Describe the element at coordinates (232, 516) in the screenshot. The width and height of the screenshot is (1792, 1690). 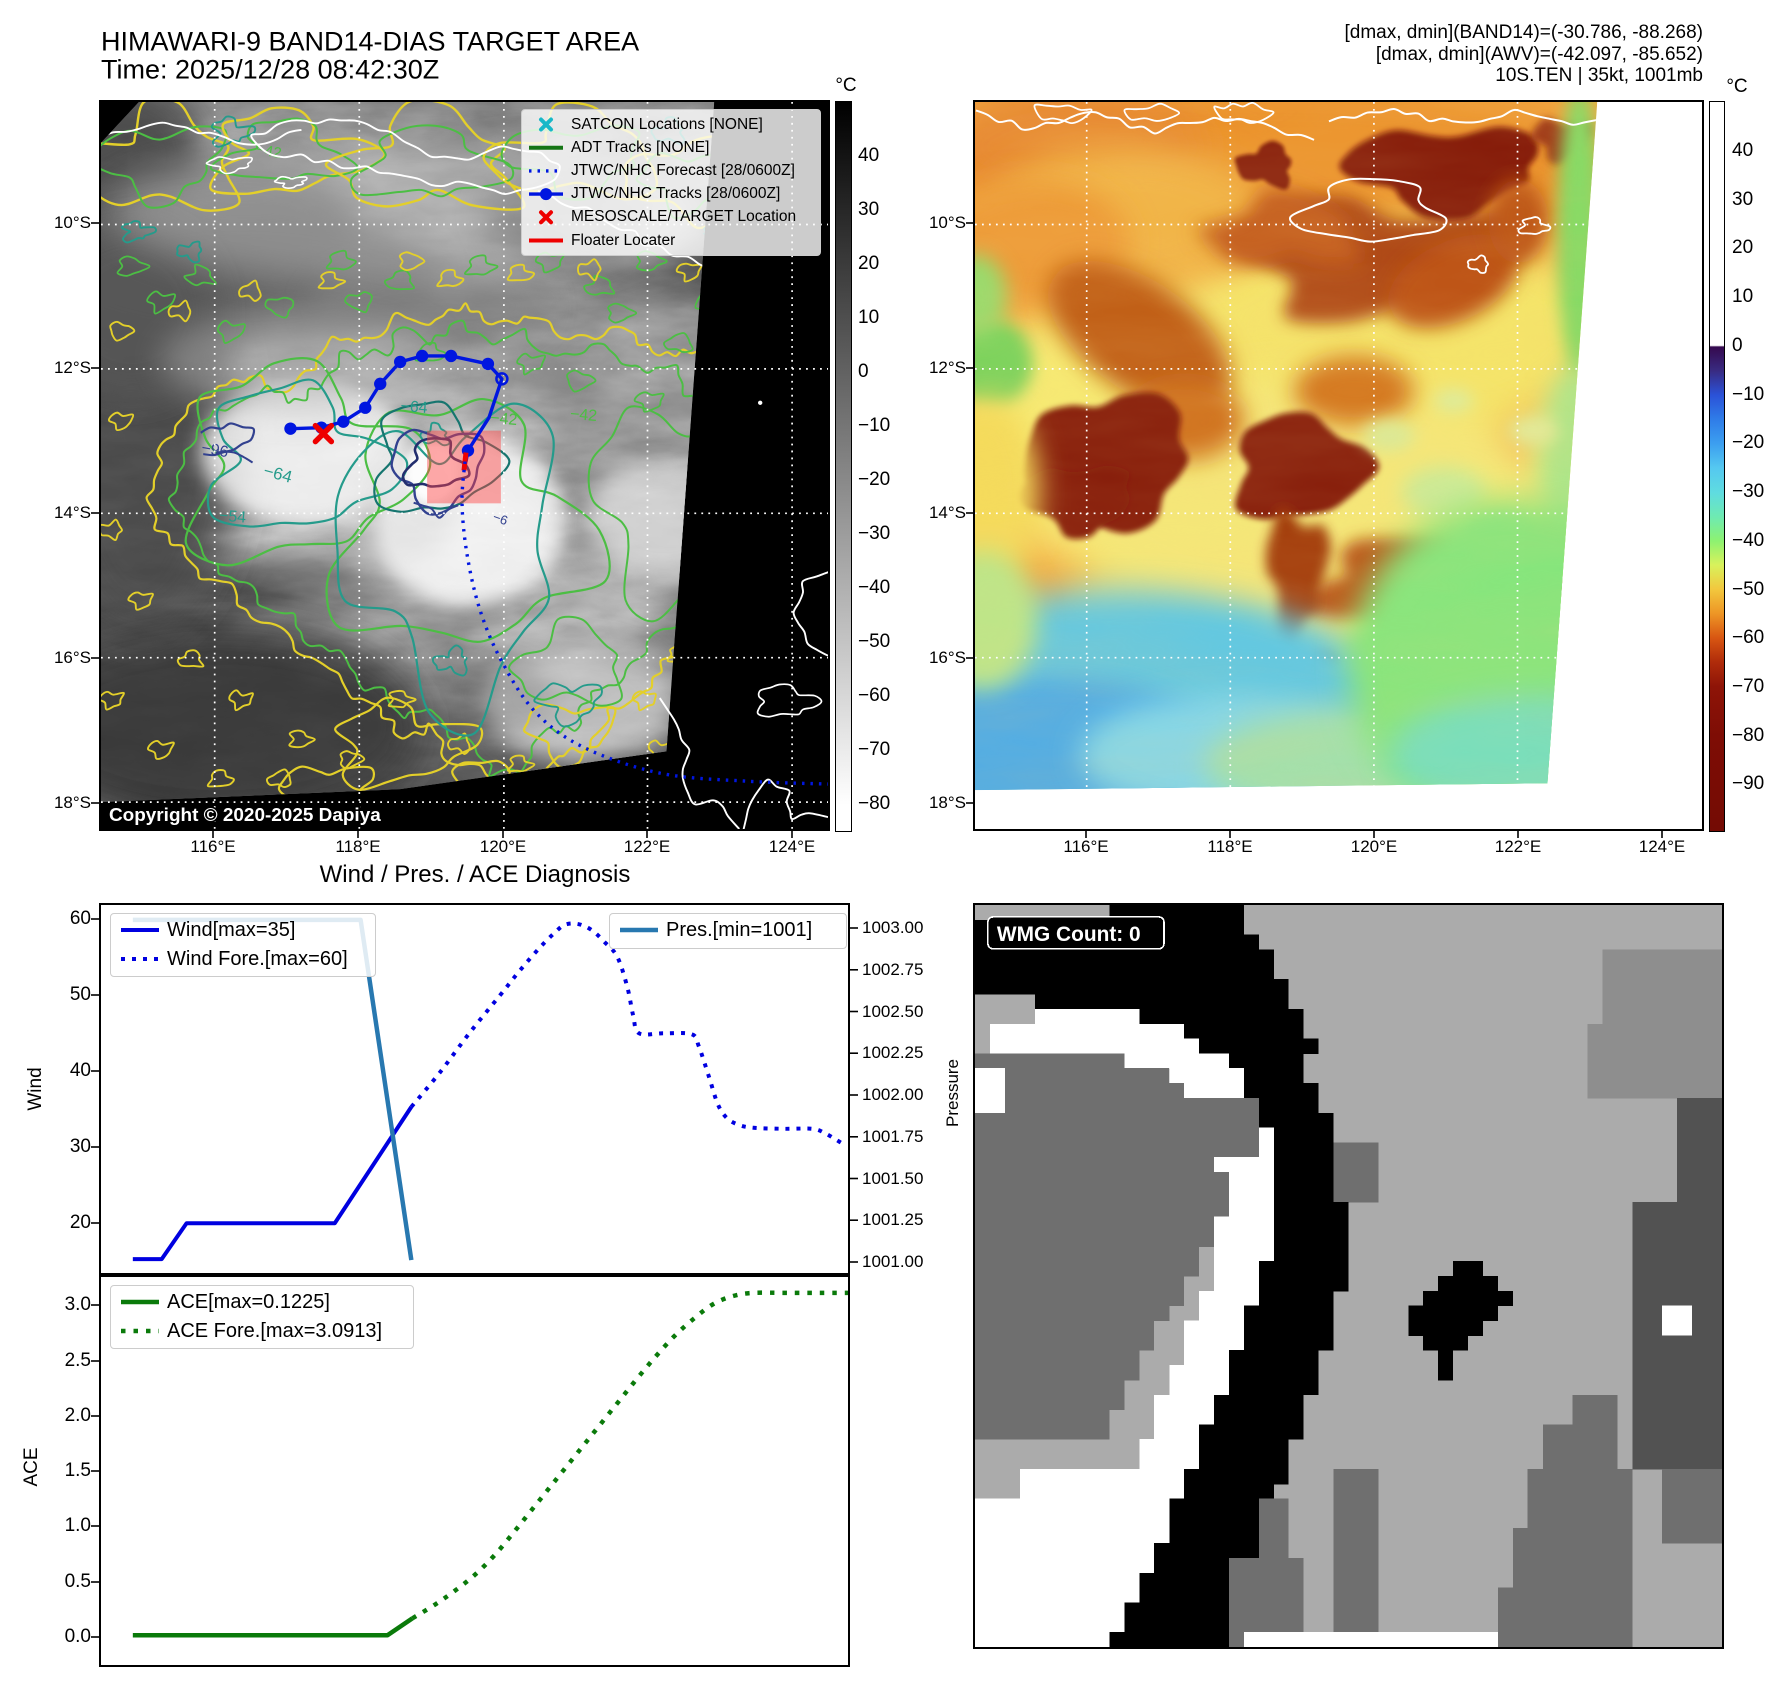
I see `svg-text: −54` at that location.